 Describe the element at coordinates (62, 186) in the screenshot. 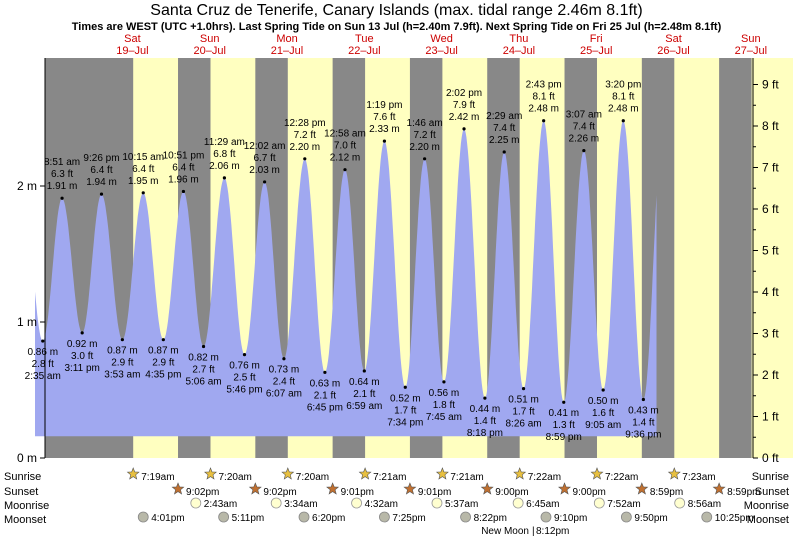

I see `tide-height-m: 1.91 m` at that location.